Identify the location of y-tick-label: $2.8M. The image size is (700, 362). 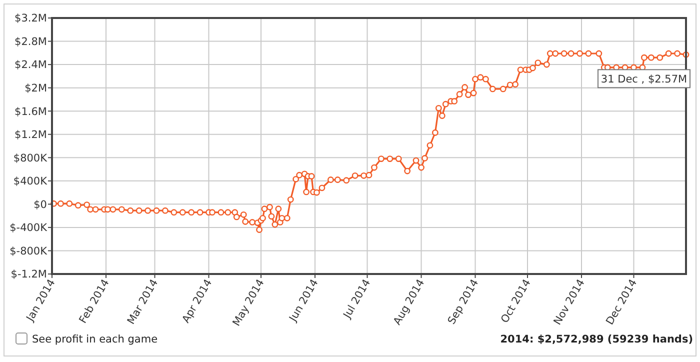
(30, 42).